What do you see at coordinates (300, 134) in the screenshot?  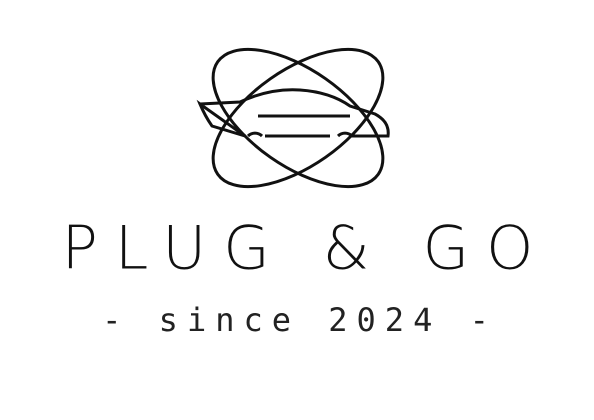 I see `car-wheels` at bounding box center [300, 134].